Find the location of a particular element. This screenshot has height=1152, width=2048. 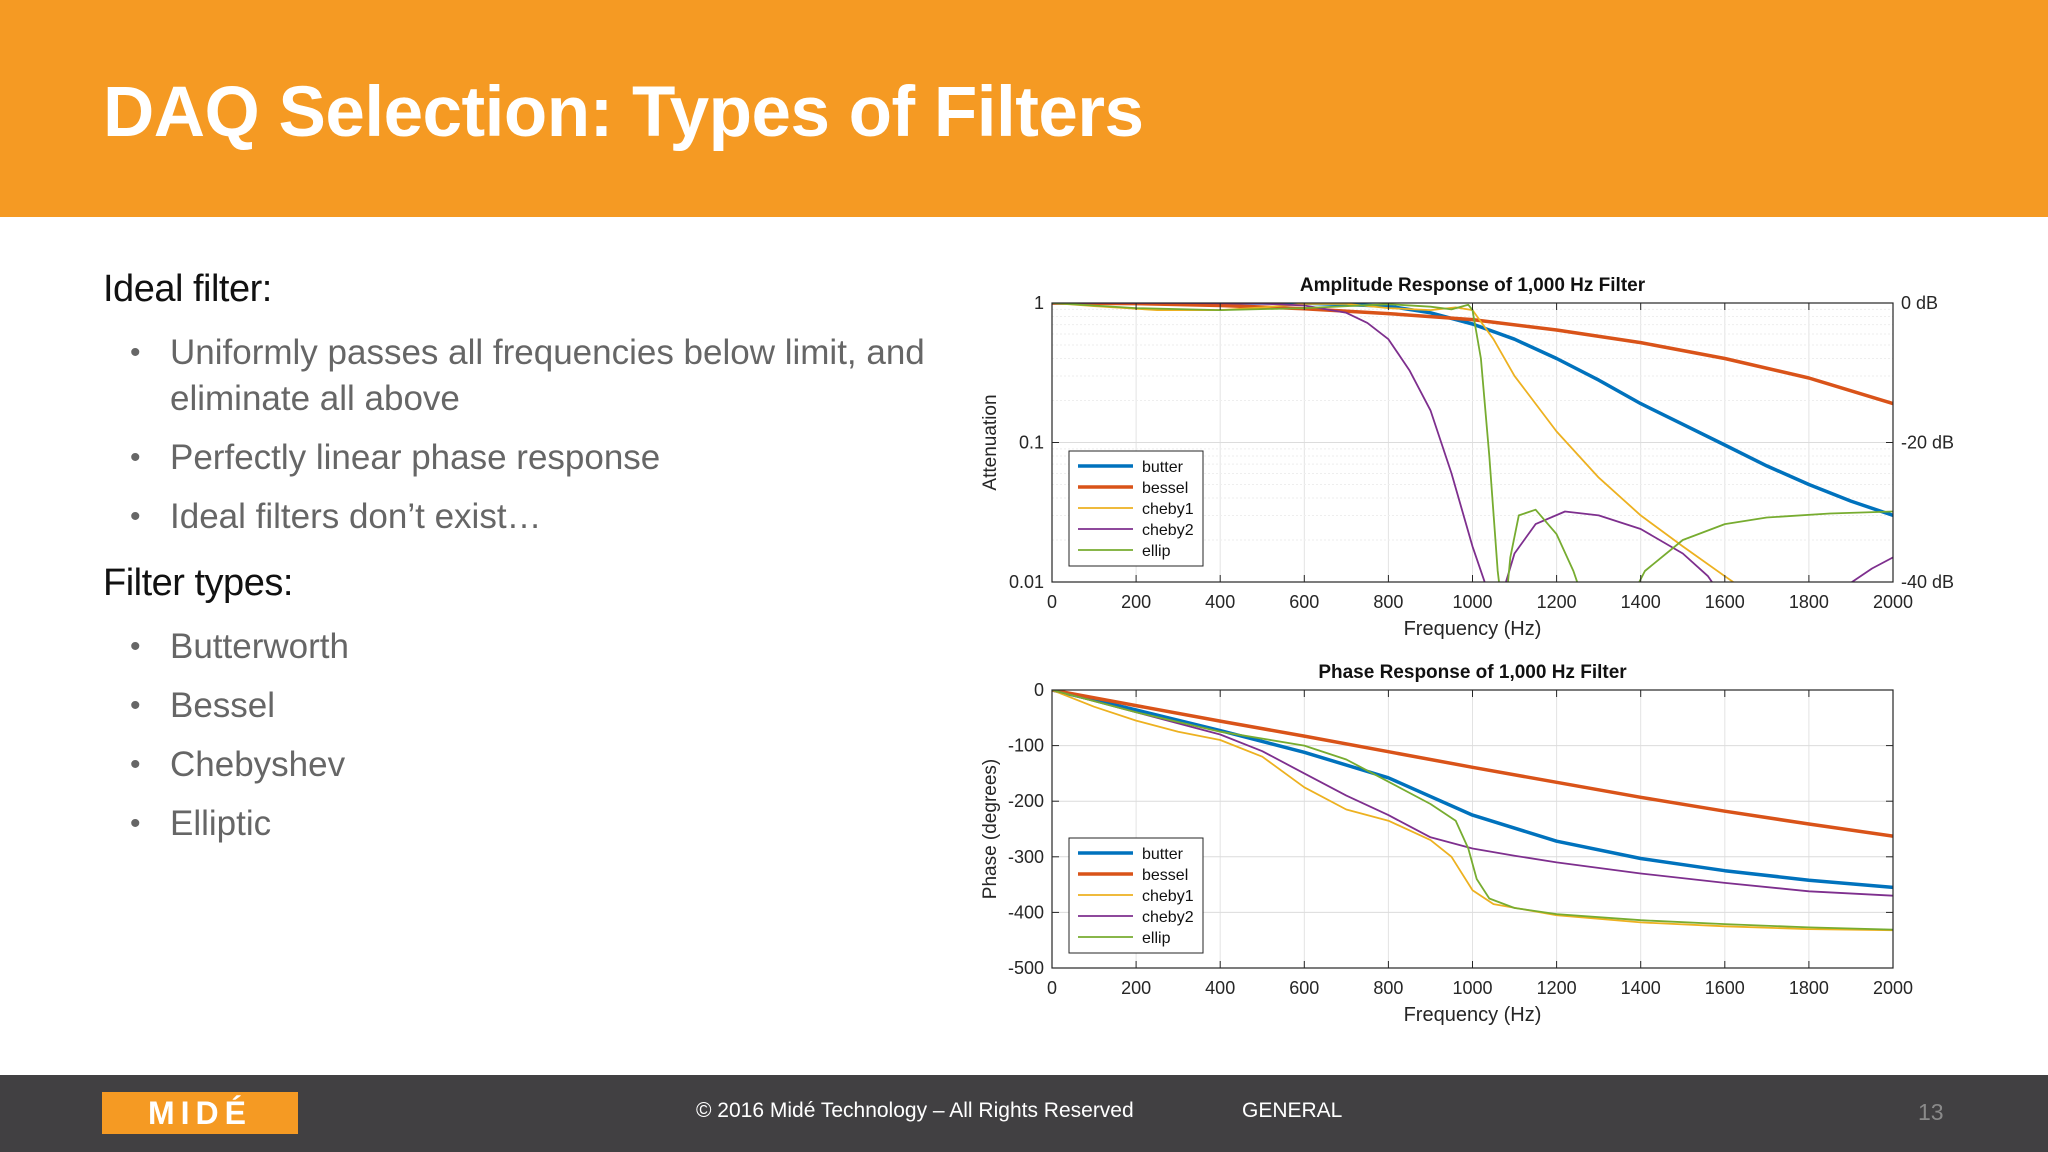

y-tick-label: 0 is located at coordinates (1039, 690).